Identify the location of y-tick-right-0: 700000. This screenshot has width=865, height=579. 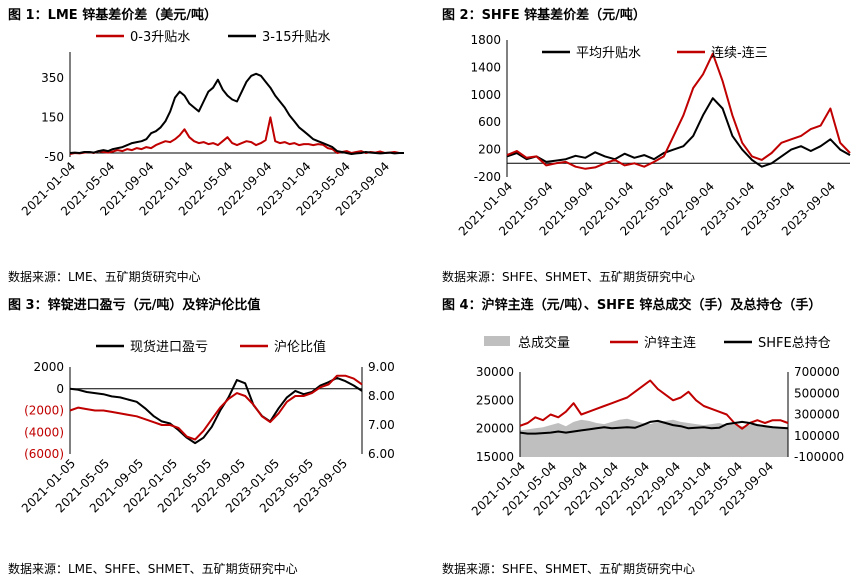
(817, 372).